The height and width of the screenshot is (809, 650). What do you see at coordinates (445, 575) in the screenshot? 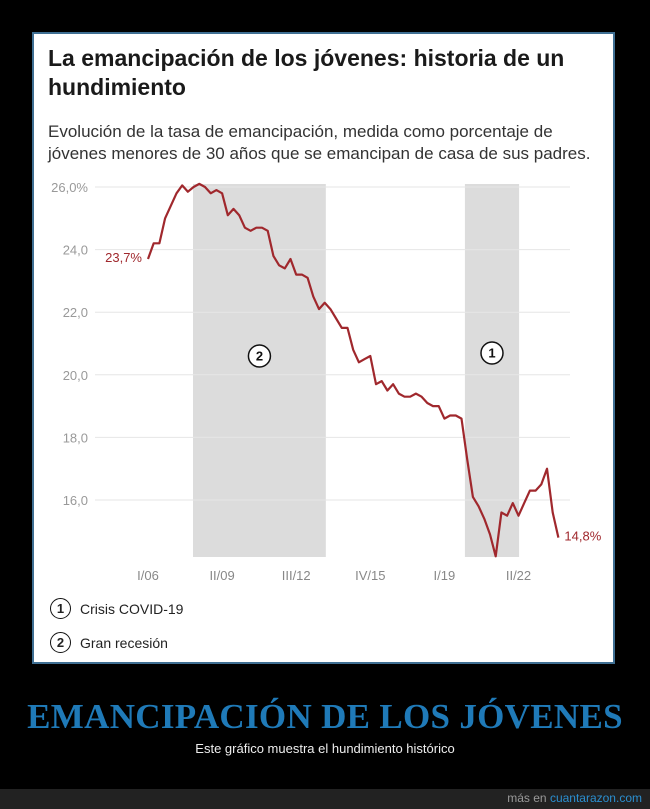
I see `x-tick-label: I/19` at bounding box center [445, 575].